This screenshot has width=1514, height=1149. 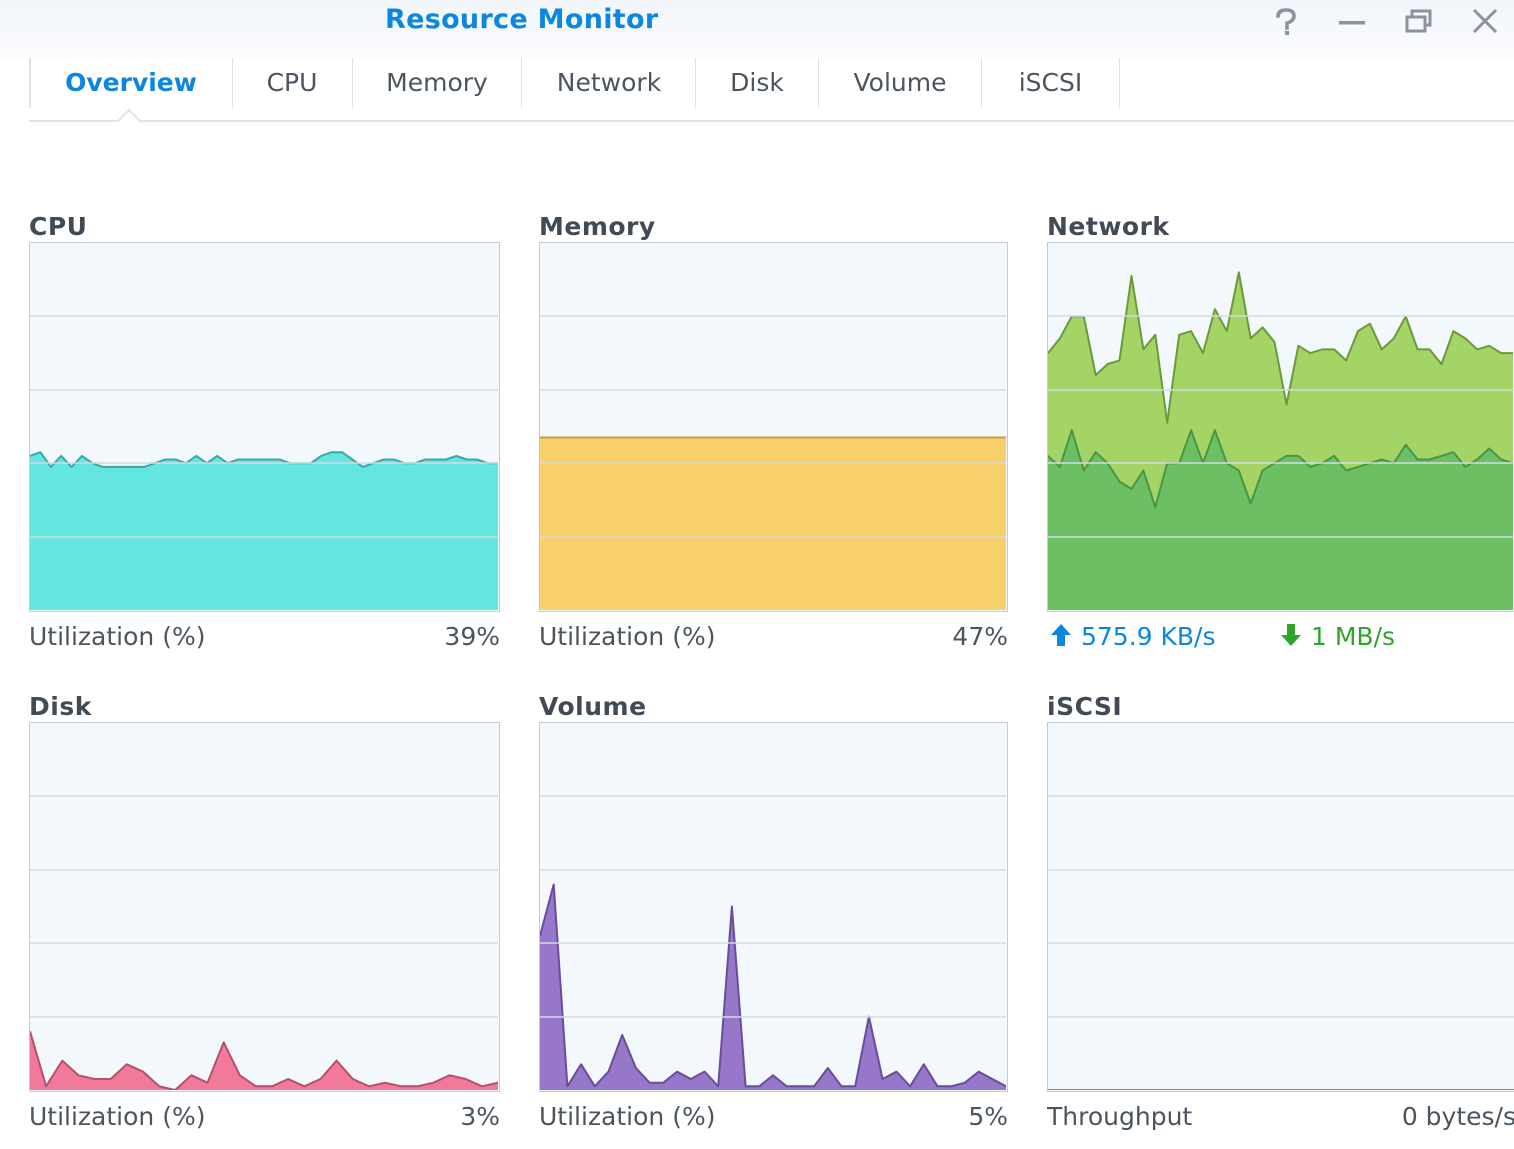 I want to click on panel-title: Disk, so click(x=60, y=706).